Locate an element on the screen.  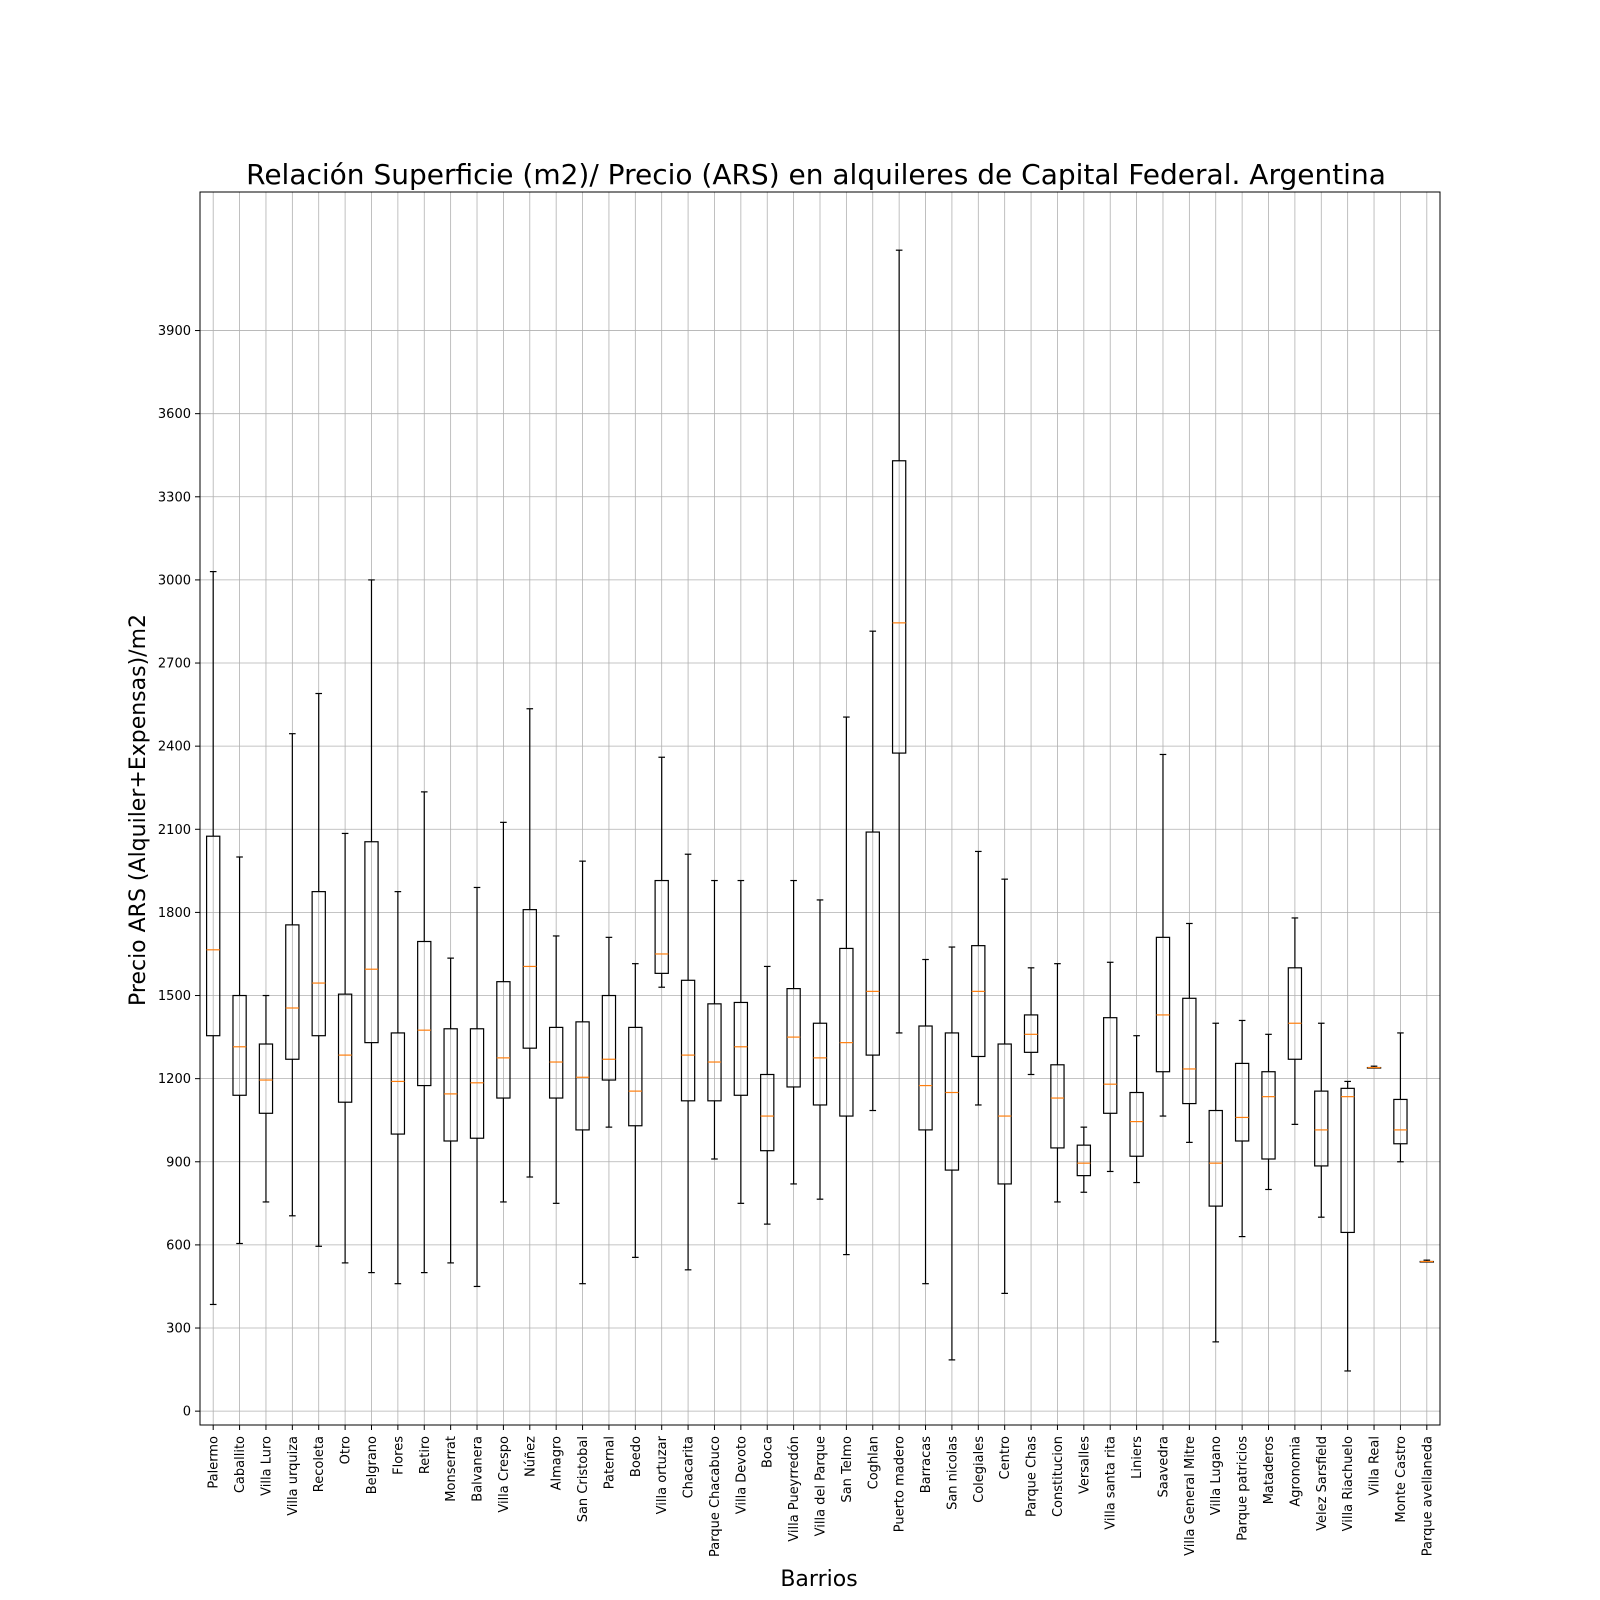
box-paternal is located at coordinates (609, 1032).